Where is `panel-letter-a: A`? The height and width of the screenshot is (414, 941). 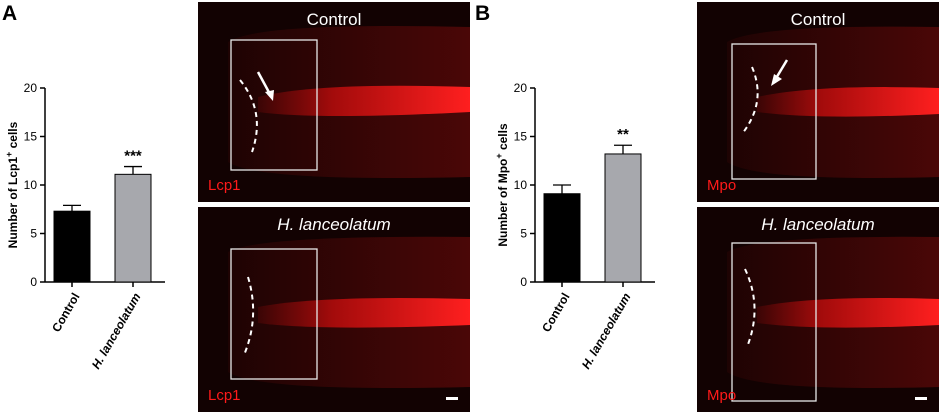
panel-letter-a: A is located at coordinates (10, 13).